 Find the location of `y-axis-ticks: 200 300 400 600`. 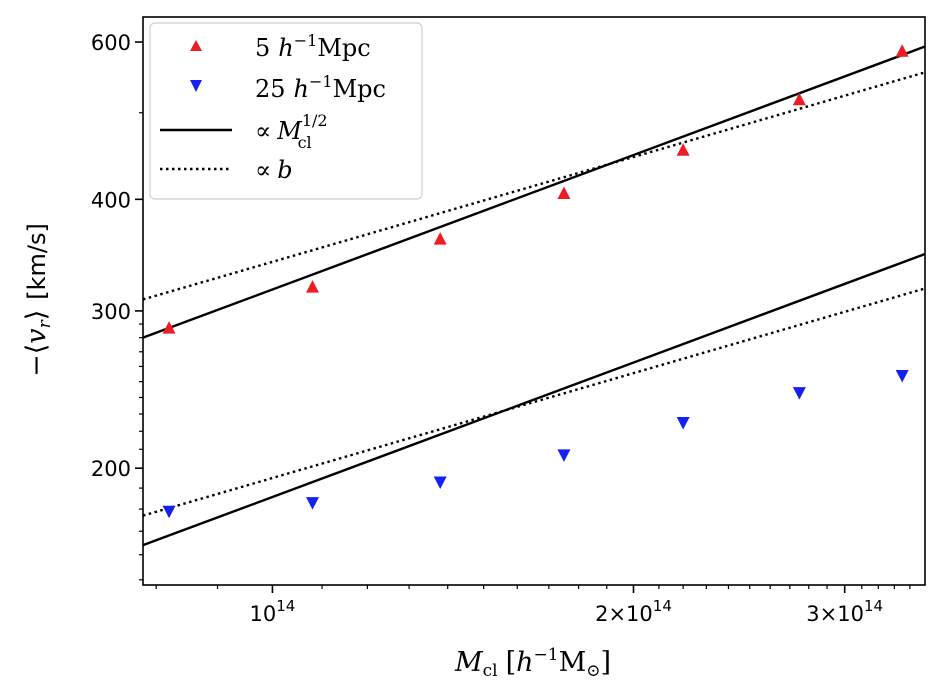

y-axis-ticks: 200 300 400 600 is located at coordinates (117, 306).